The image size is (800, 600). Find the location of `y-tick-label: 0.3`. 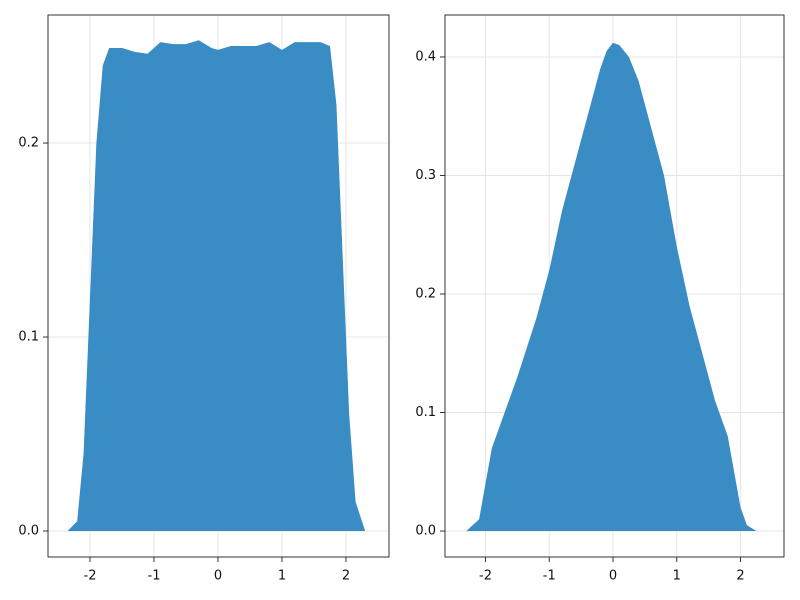

y-tick-label: 0.3 is located at coordinates (425, 175).